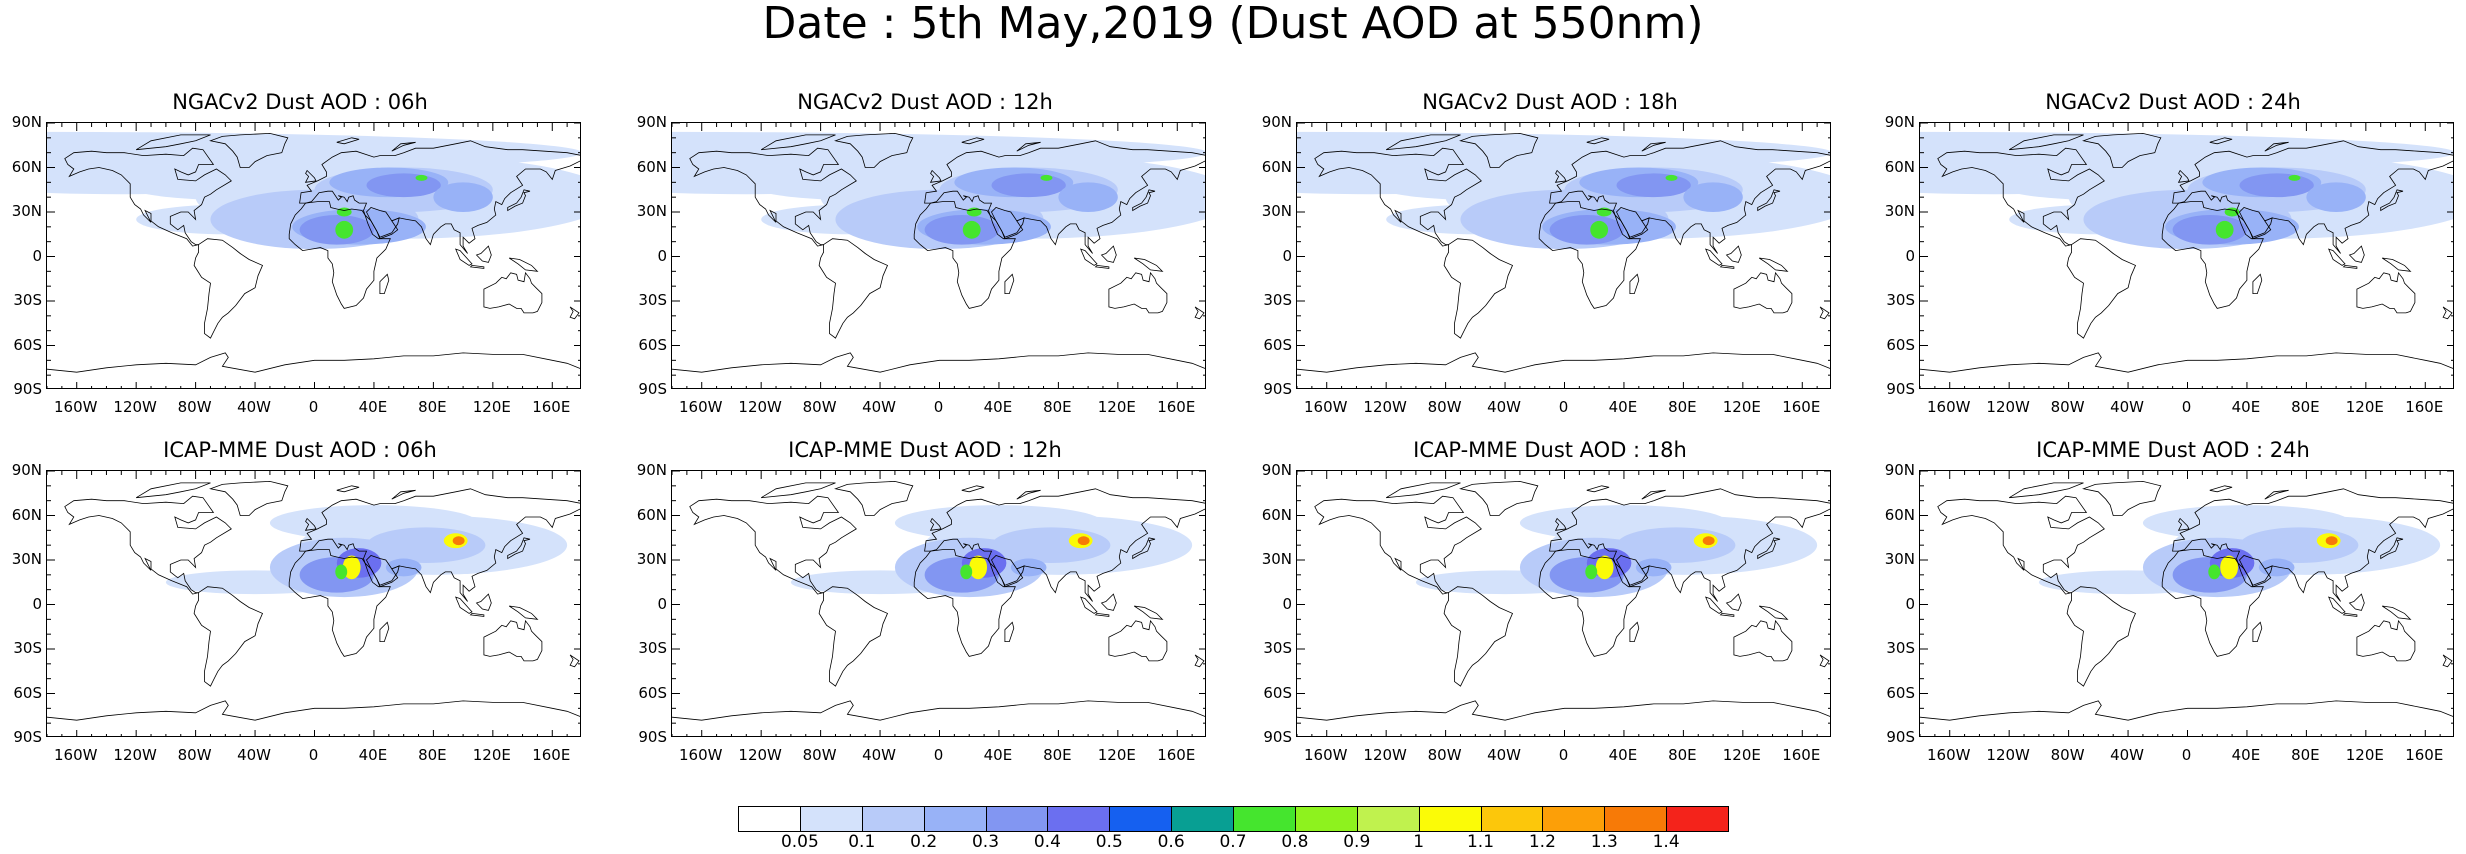 The height and width of the screenshot is (854, 2466). What do you see at coordinates (2021, 197) in the screenshot?
I see `coastline-north-america` at bounding box center [2021, 197].